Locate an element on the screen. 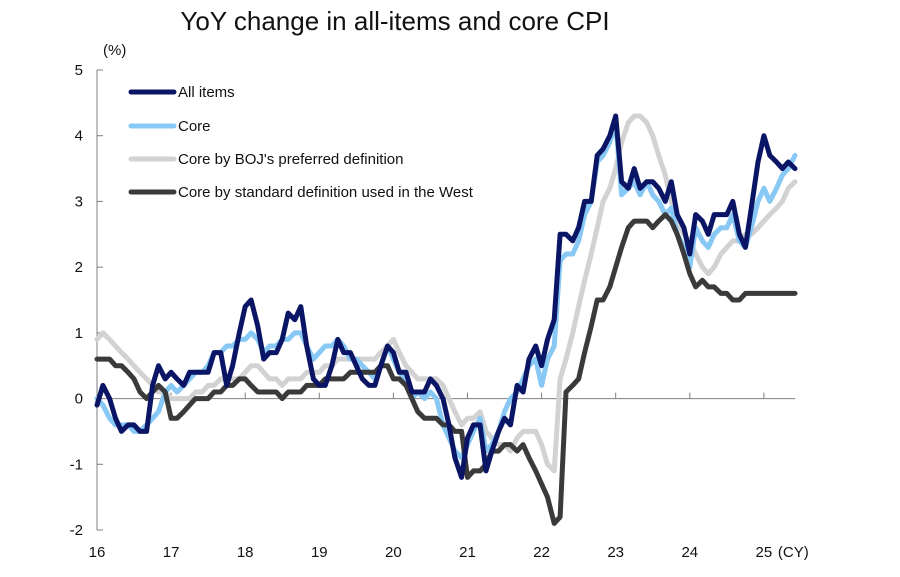 The height and width of the screenshot is (577, 900). chart-title: YoY change in all-items and core CPI is located at coordinates (395, 21).